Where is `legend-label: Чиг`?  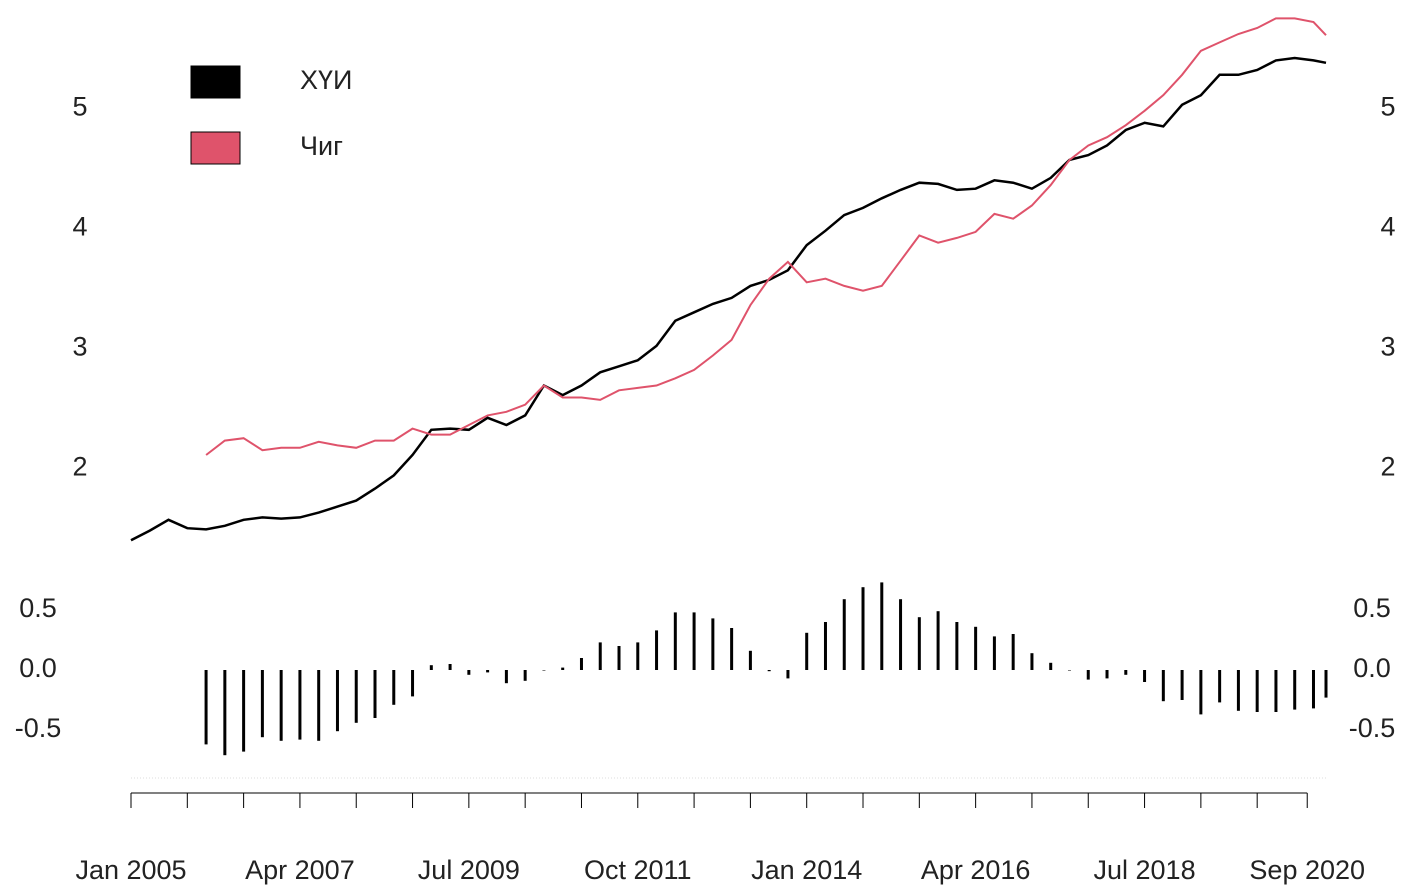
legend-label: Чиг is located at coordinates (321, 146).